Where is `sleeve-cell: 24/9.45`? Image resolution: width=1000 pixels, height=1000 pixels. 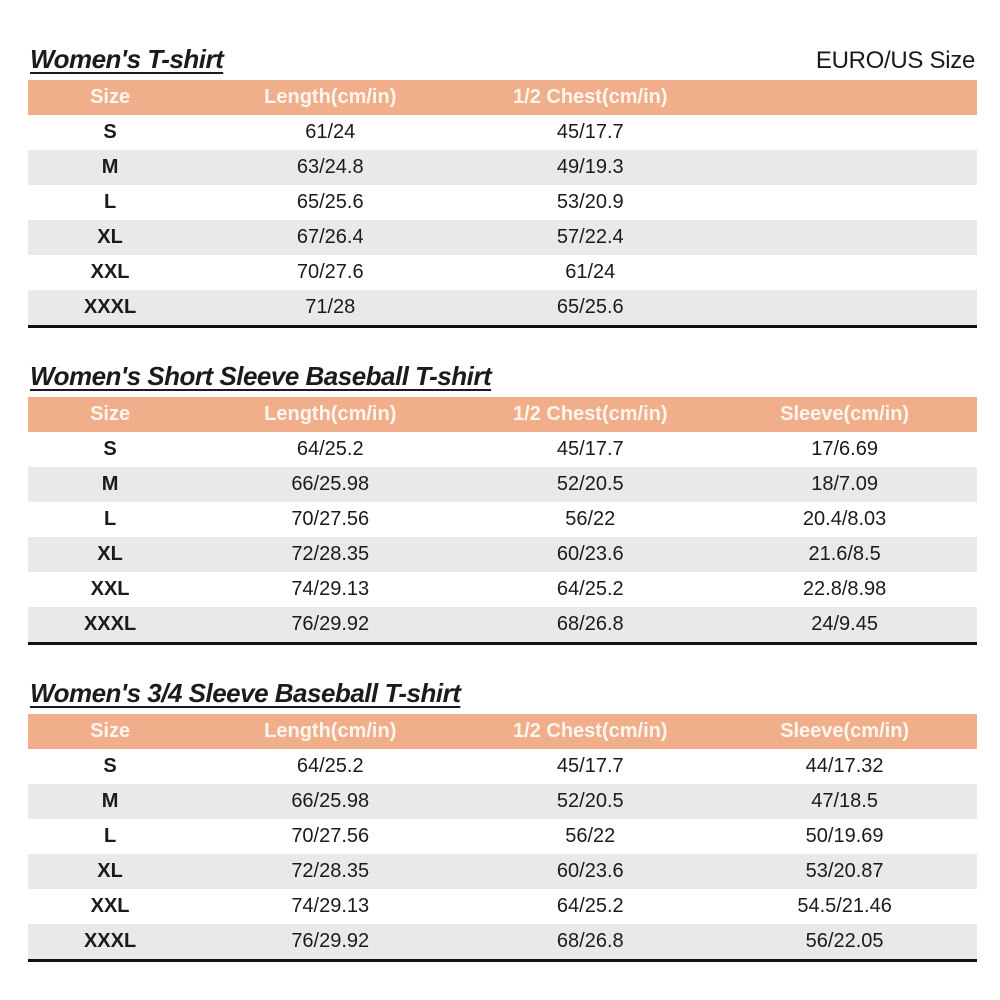 sleeve-cell: 24/9.45 is located at coordinates (844, 624).